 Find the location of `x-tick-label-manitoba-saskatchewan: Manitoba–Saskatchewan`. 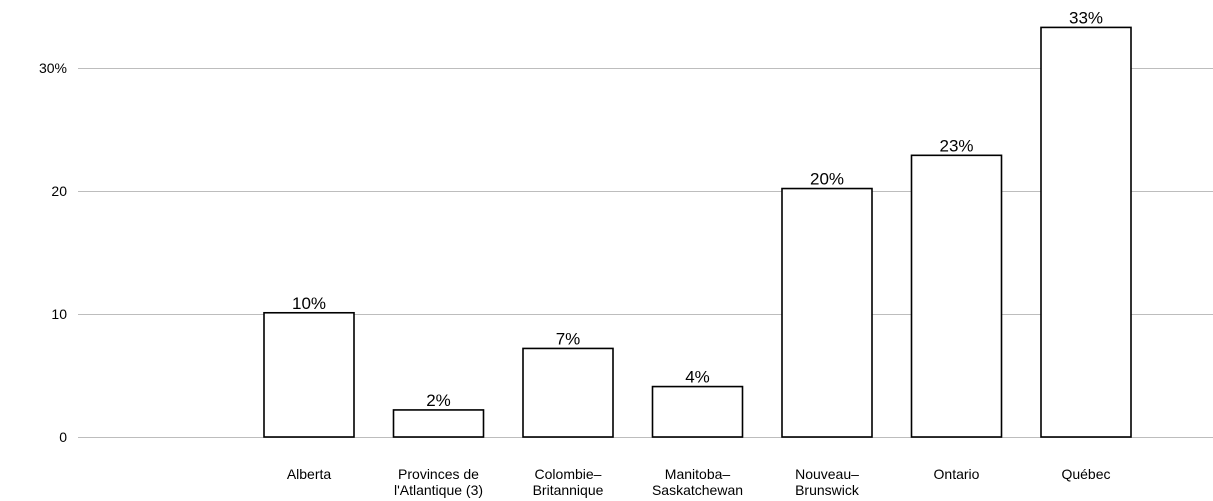

x-tick-label-manitoba-saskatchewan: Manitoba–Saskatchewan is located at coordinates (698, 482).